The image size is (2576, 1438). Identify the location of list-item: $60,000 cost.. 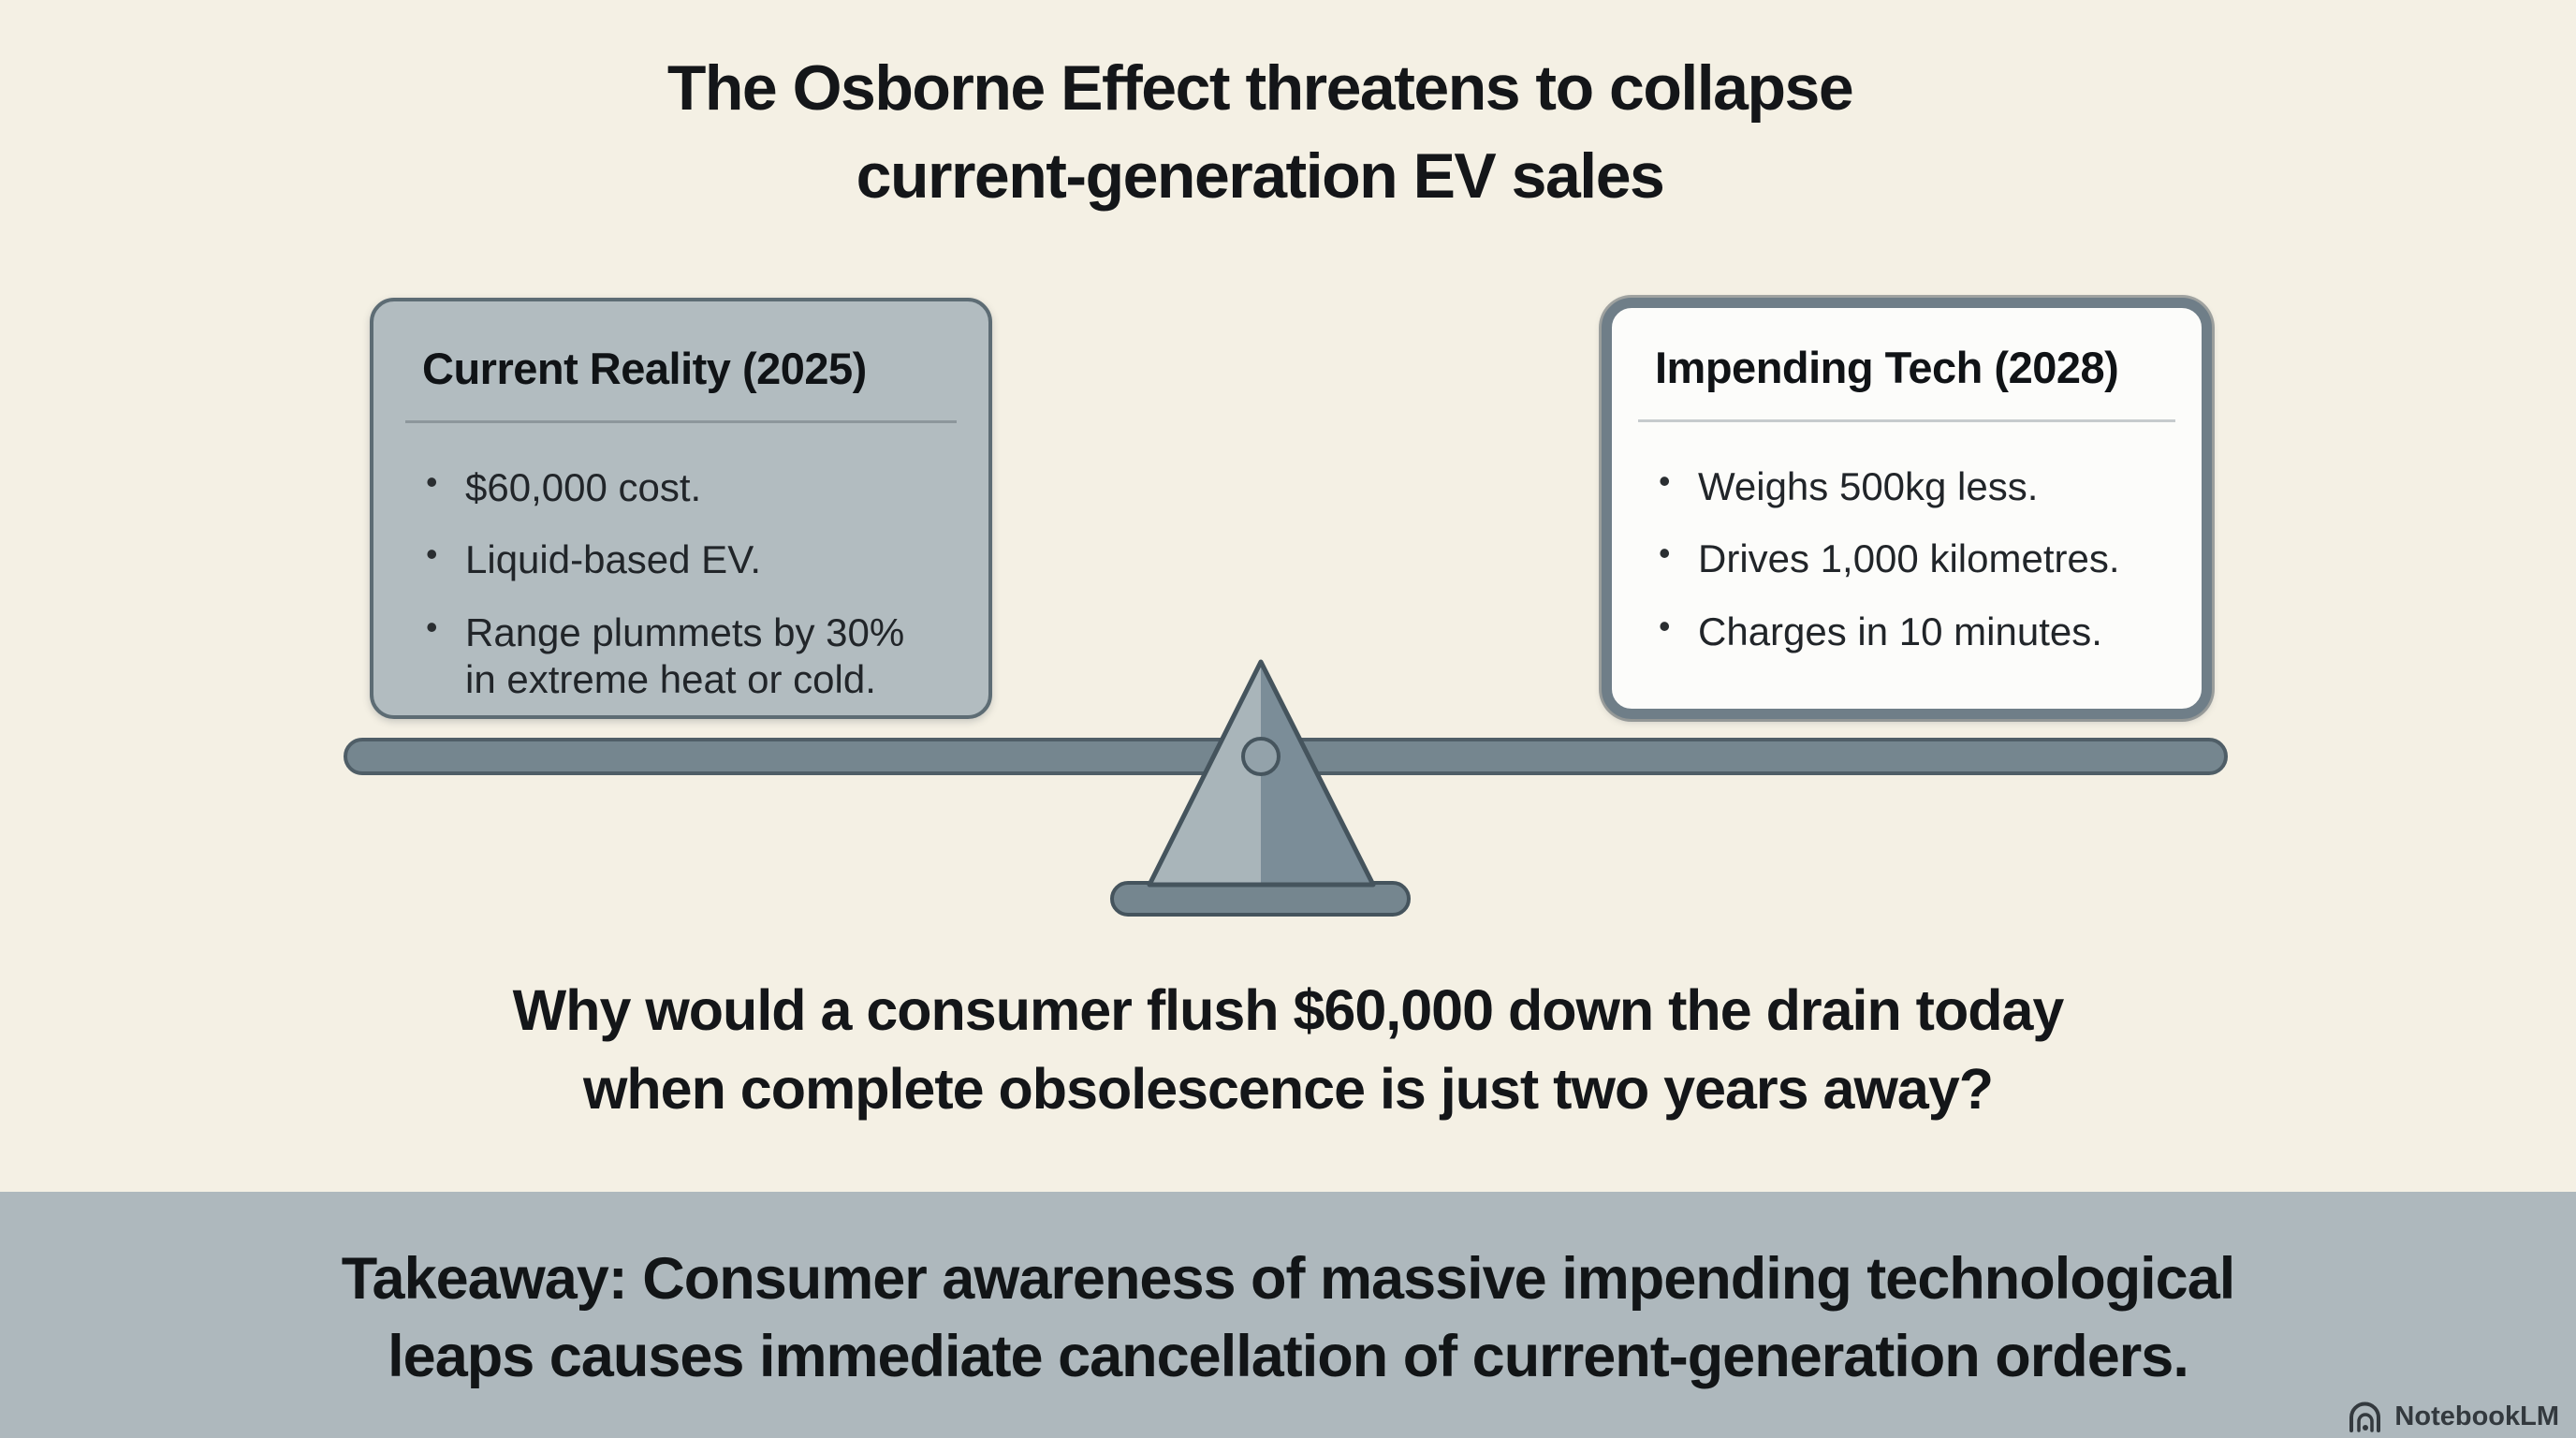
(666, 486).